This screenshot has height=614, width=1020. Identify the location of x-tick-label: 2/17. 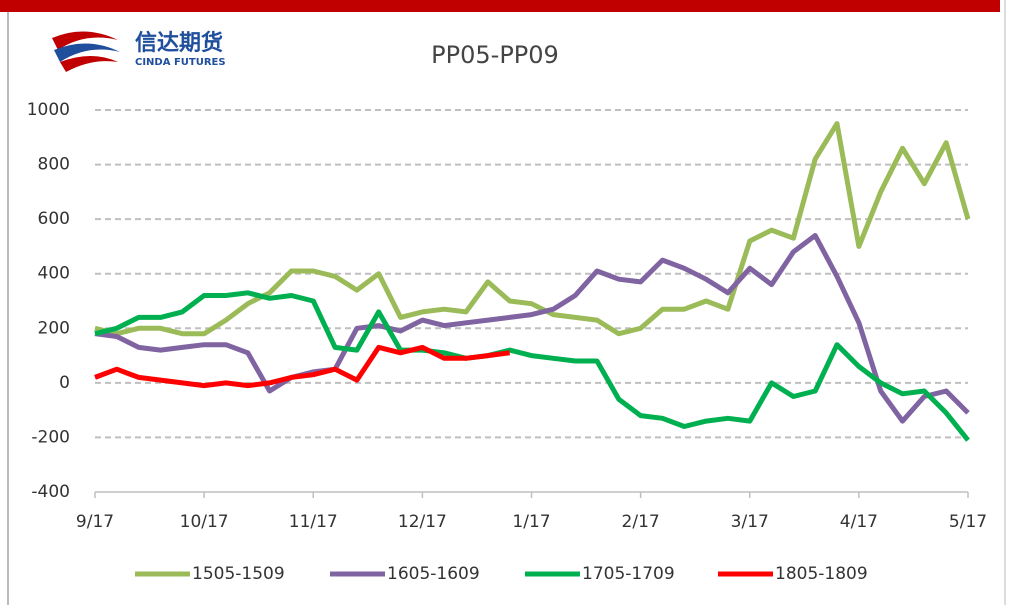
(641, 522).